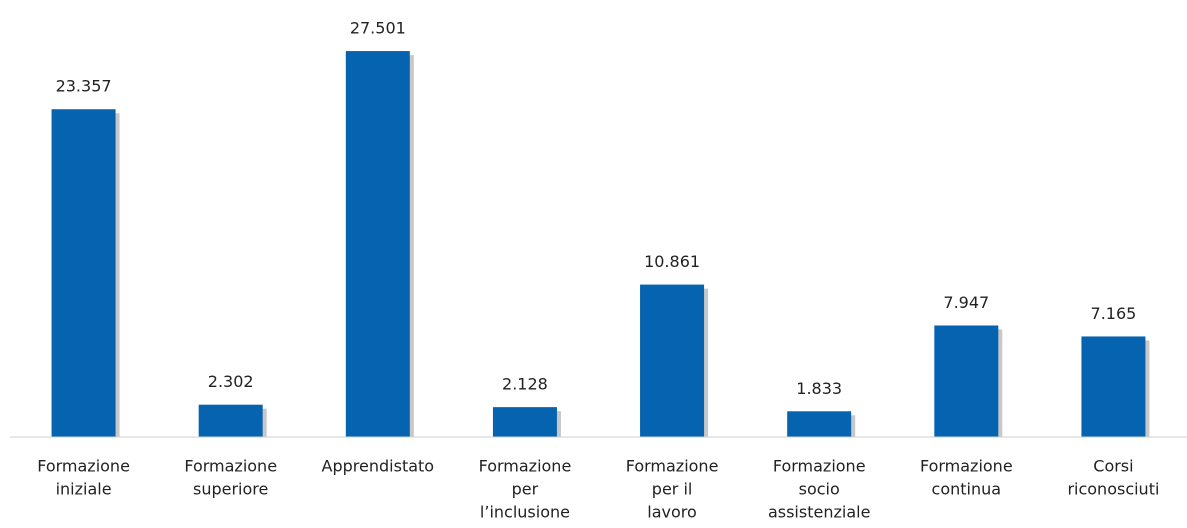 Image resolution: width=1187 pixels, height=528 pixels. Describe the element at coordinates (231, 381) in the screenshot. I see `value-label: 2.302` at that location.